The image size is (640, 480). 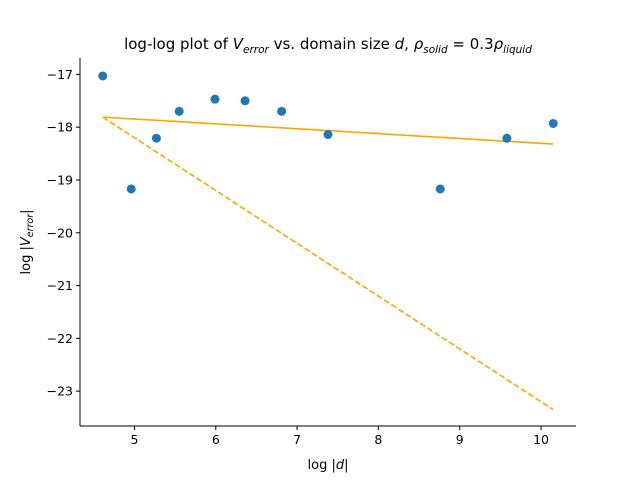 What do you see at coordinates (378, 439) in the screenshot?
I see `x-tick-label: 8` at bounding box center [378, 439].